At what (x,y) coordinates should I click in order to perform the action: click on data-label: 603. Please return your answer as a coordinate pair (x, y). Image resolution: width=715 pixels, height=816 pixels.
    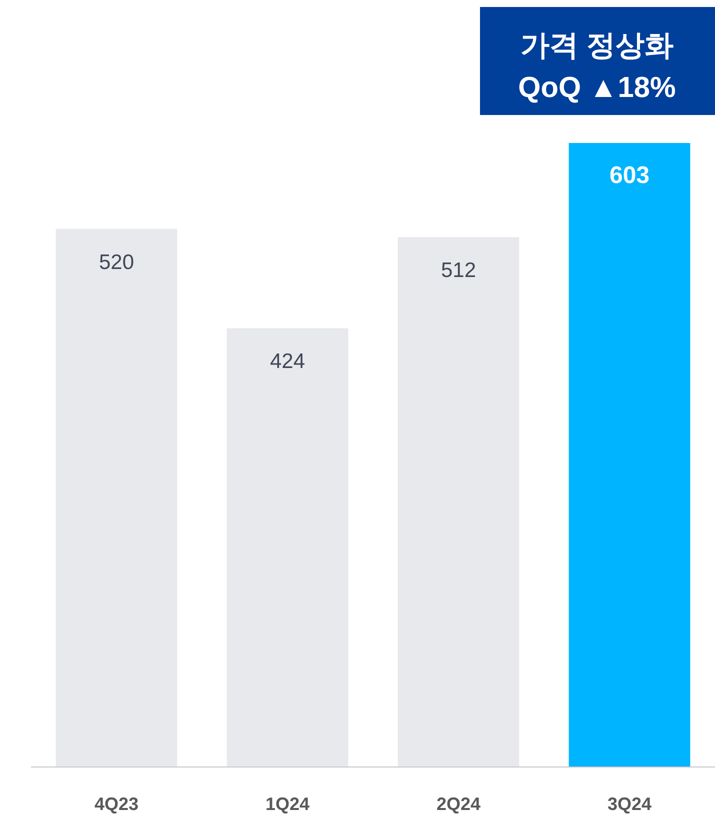
    Looking at the image, I should click on (629, 175).